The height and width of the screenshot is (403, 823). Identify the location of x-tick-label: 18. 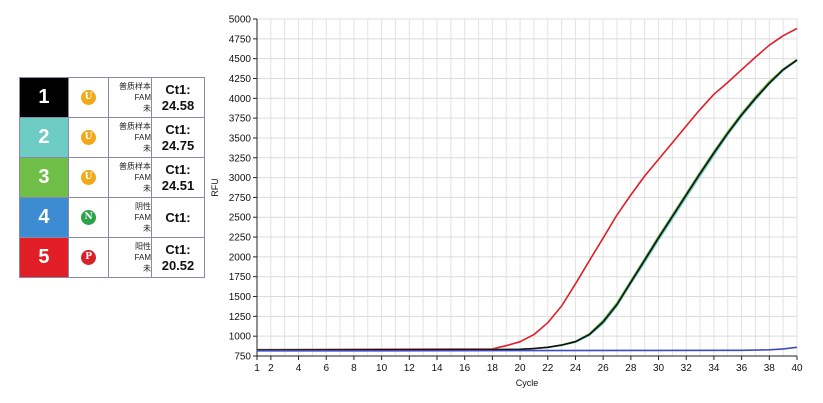
(493, 368).